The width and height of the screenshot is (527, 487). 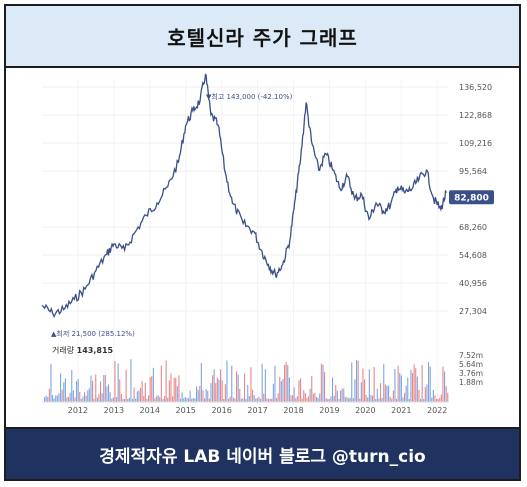 I want to click on footer-bar: 경제적자유 LAB 네이버 블로그 @turn_cio, so click(x=262, y=453).